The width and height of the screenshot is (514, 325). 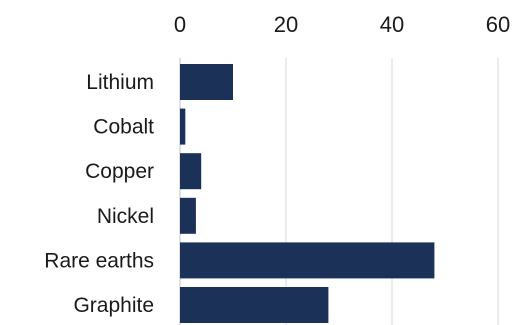 What do you see at coordinates (498, 24) in the screenshot?
I see `x-tick-label-60: 60` at bounding box center [498, 24].